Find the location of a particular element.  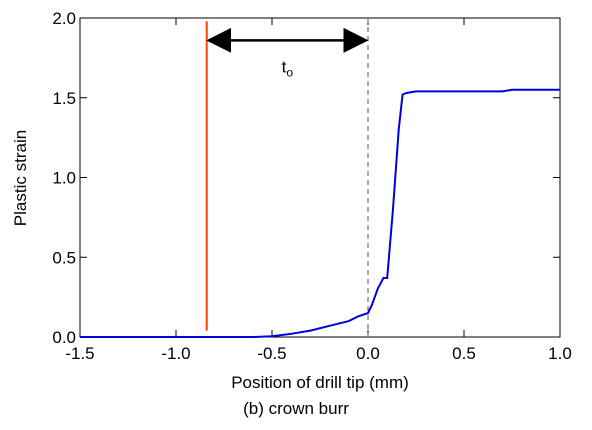

caption: (b) crown burr is located at coordinates (296, 408).